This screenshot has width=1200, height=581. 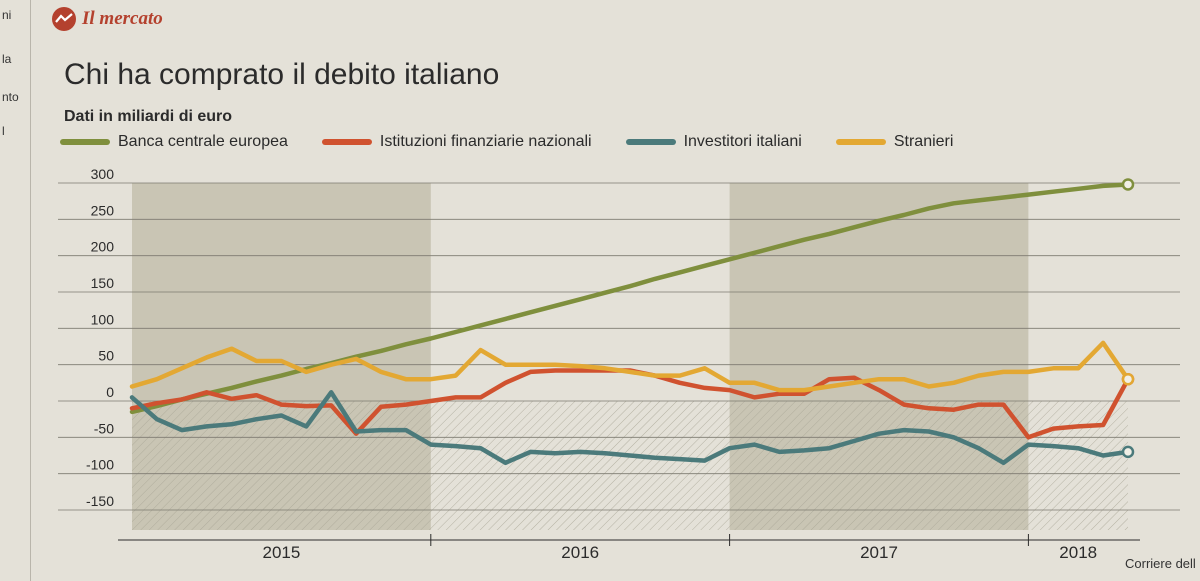 I want to click on y-tick-label: 50, so click(x=106, y=356).